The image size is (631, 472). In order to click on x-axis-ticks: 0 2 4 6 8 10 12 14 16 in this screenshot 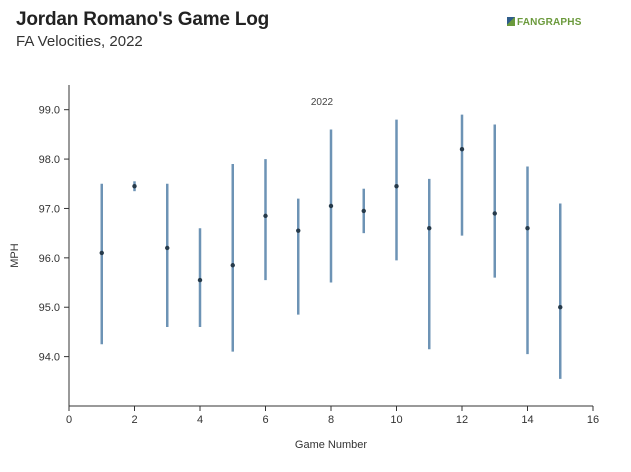, I will do `click(332, 416)`.